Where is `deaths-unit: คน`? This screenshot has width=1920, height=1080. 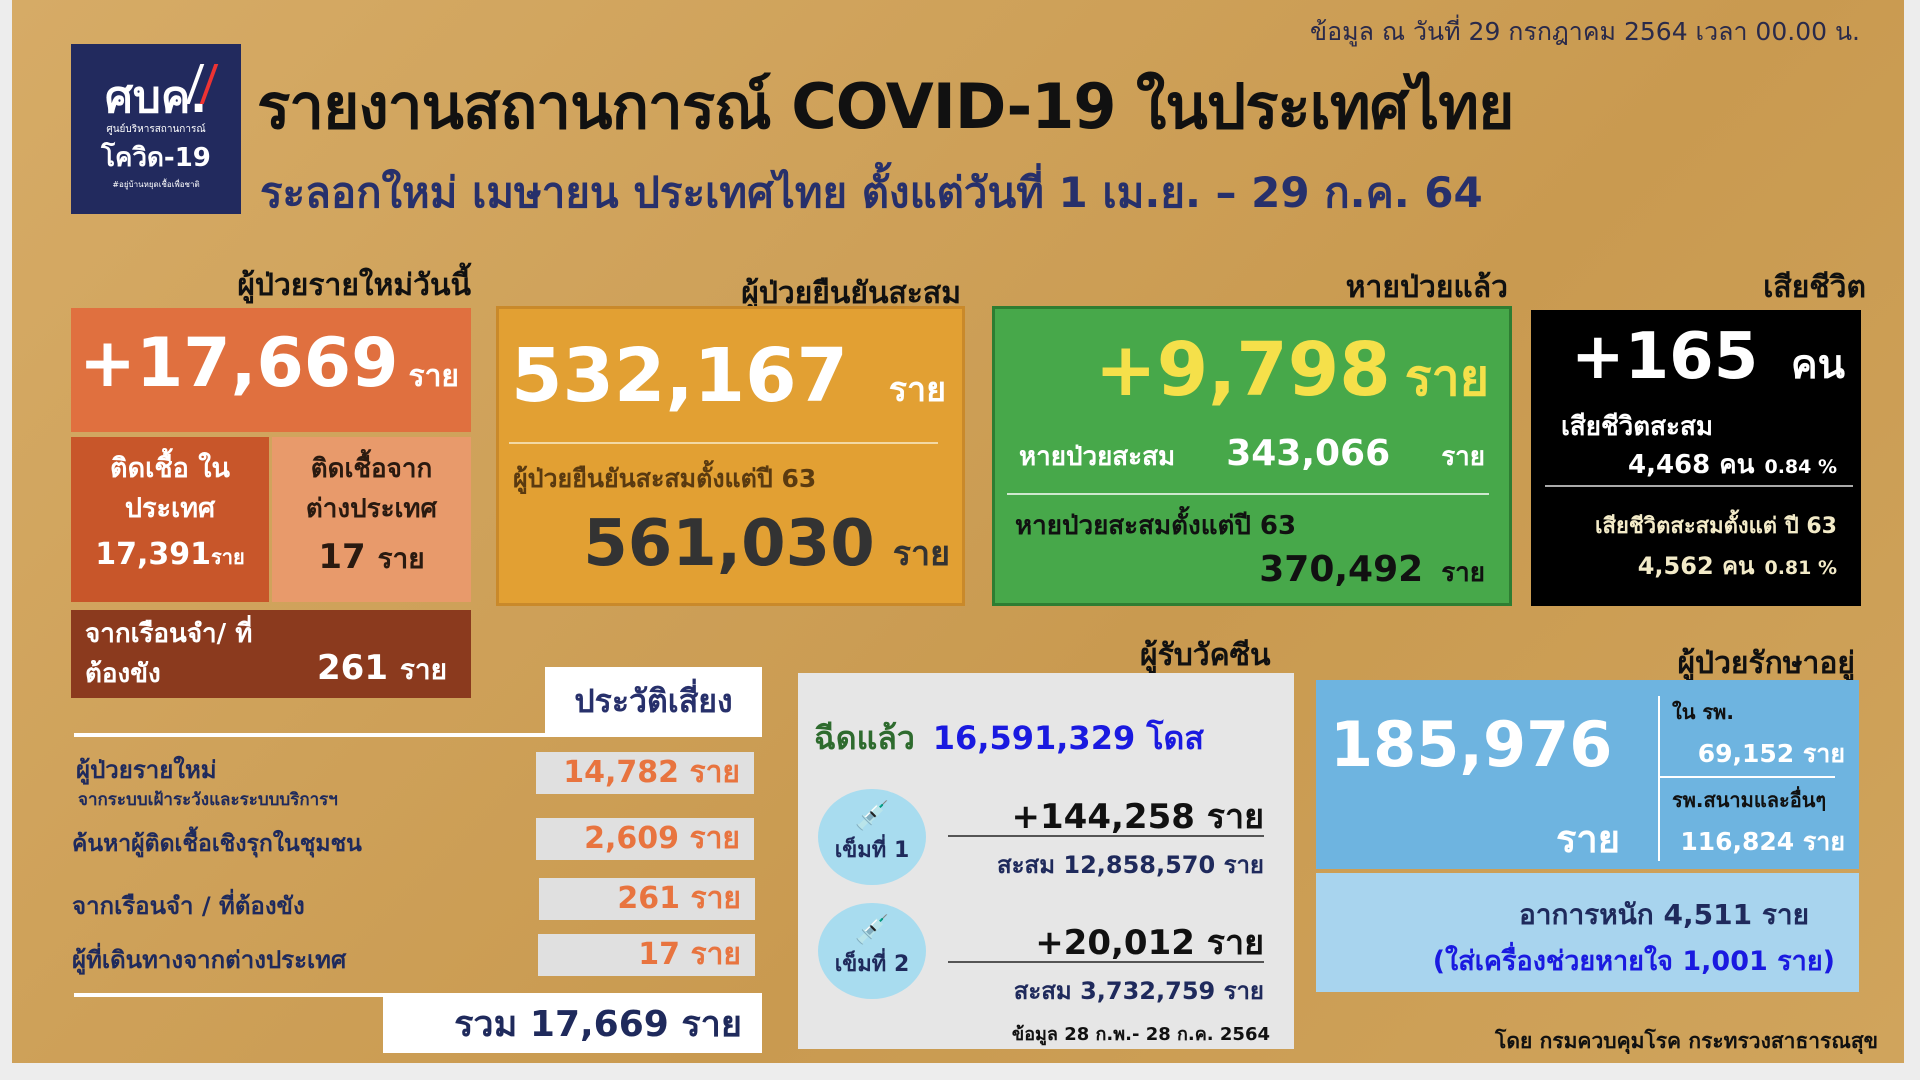 deaths-unit: คน is located at coordinates (1817, 365).